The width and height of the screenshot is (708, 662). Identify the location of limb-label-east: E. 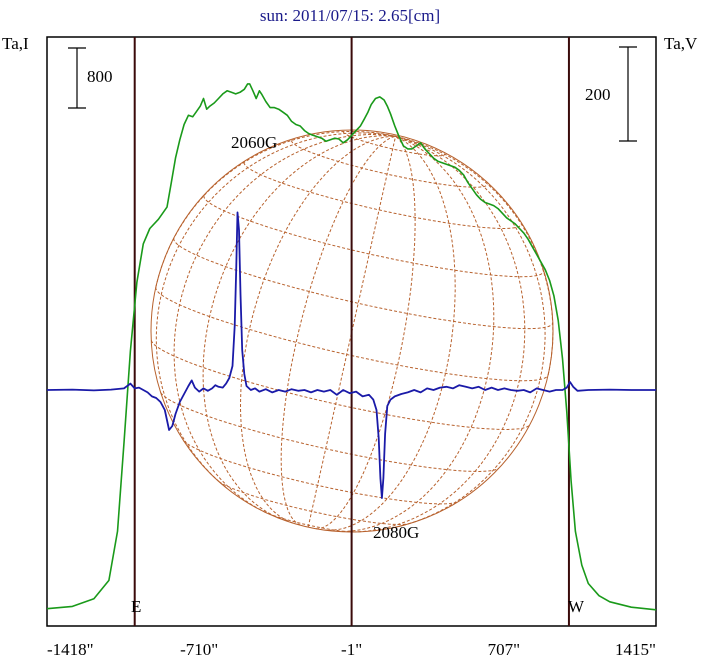
(136, 606).